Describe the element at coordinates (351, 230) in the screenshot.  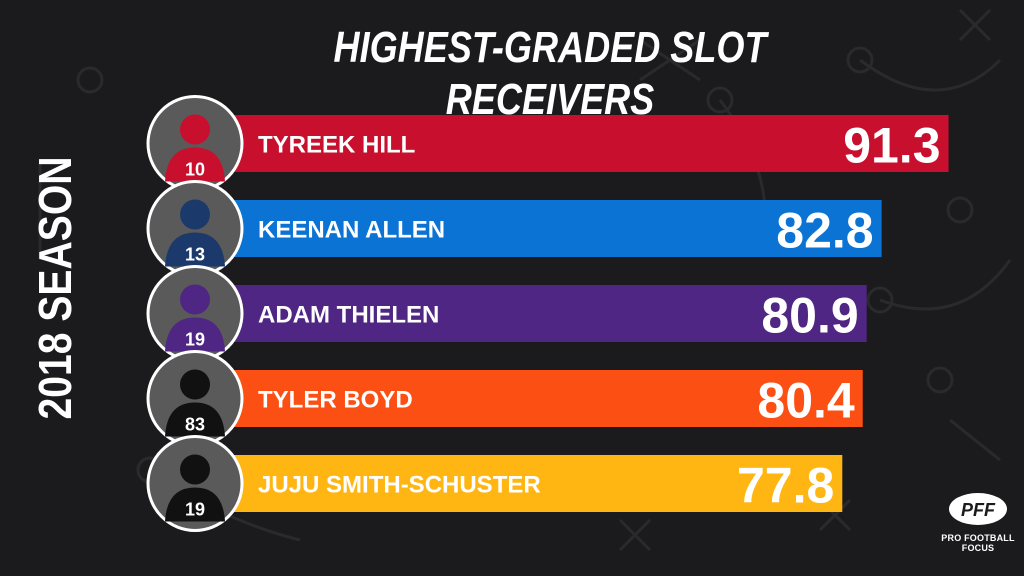
I see `bar-label: KEENAN ALLEN` at that location.